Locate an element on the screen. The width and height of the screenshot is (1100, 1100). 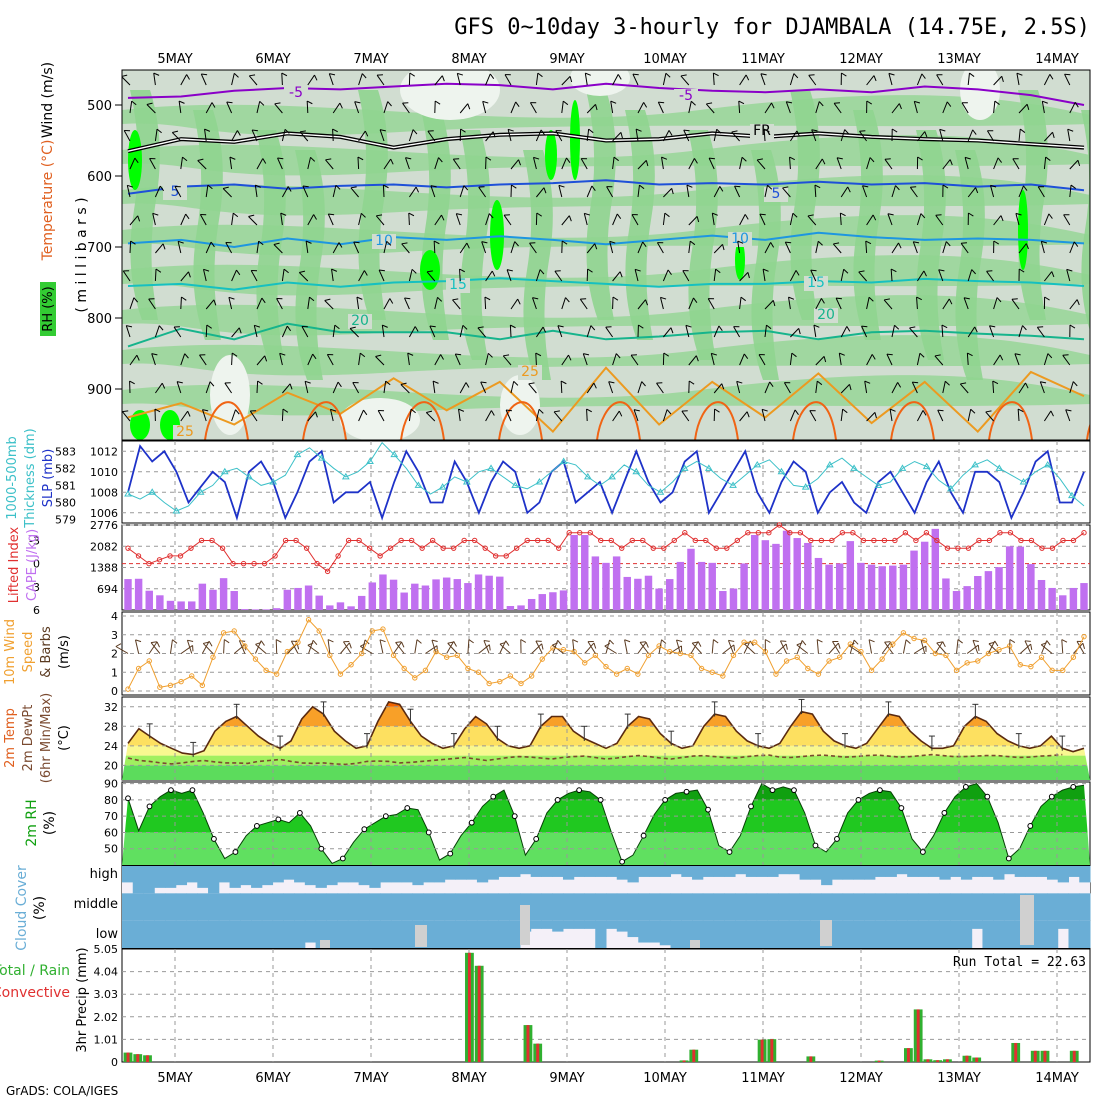
slp-panel-frame is located at coordinates (606, 482).